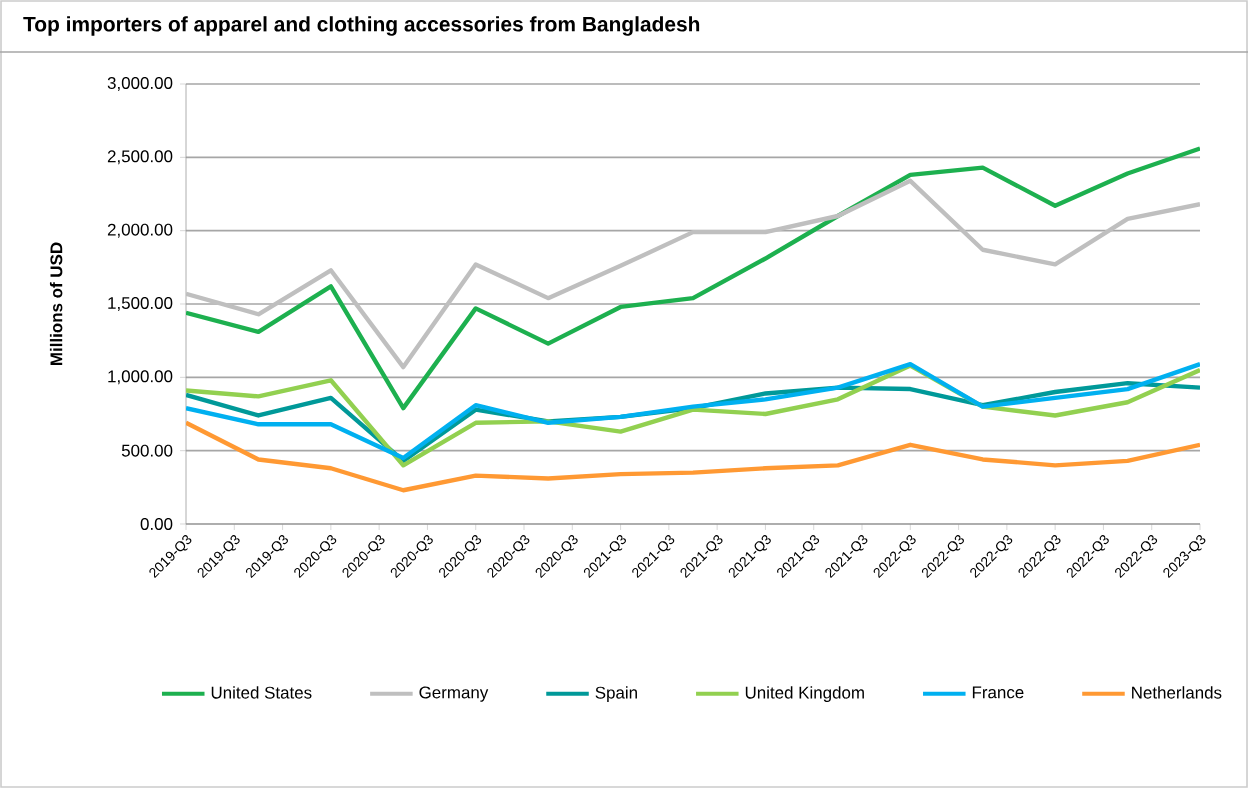  What do you see at coordinates (998, 692) in the screenshot?
I see `legend-label: France` at bounding box center [998, 692].